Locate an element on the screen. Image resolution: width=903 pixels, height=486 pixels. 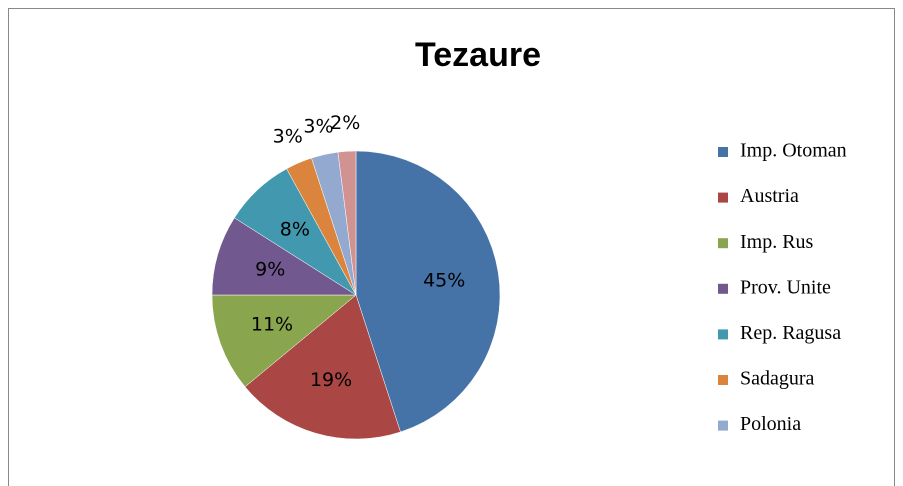
legend-label: Polonia is located at coordinates (770, 424).